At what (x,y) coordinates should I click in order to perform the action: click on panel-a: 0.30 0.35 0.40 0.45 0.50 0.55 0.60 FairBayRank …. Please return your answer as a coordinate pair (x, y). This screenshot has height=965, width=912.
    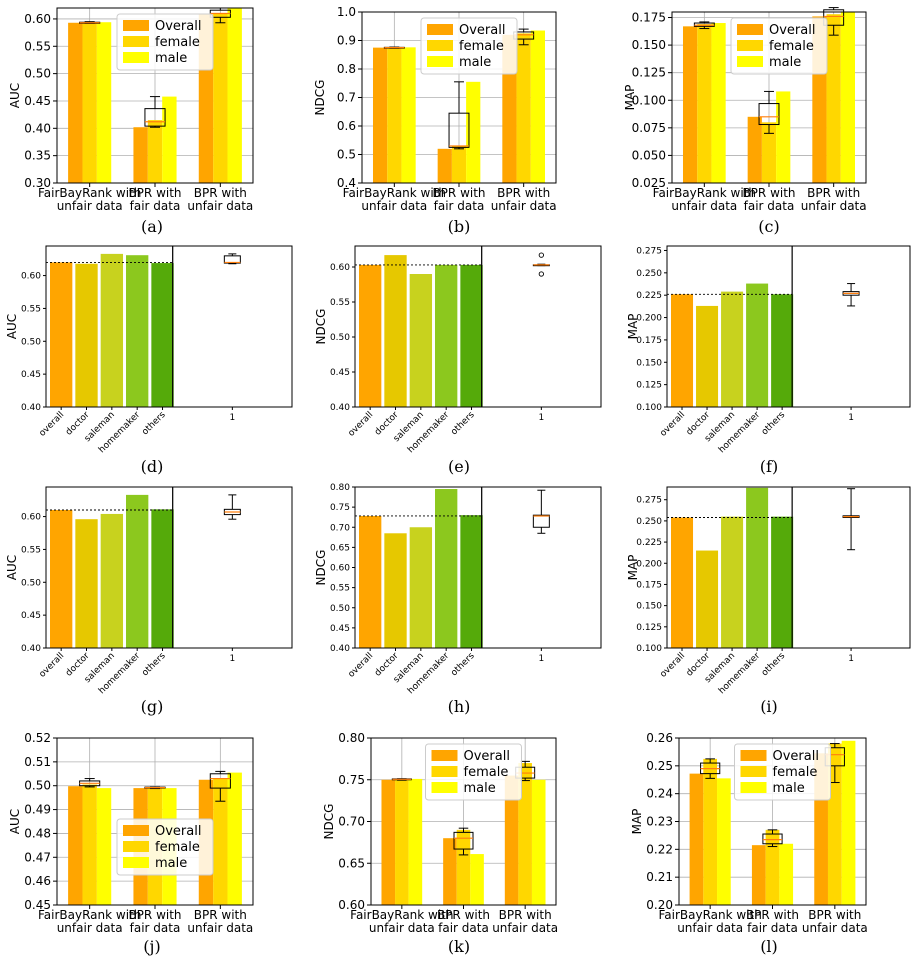
    Looking at the image, I should click on (131, 121).